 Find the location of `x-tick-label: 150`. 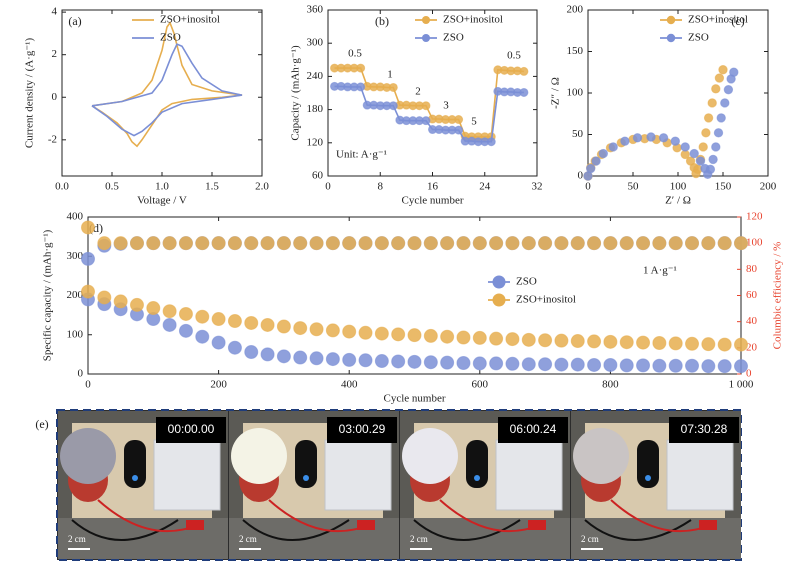

x-tick-label: 150 is located at coordinates (723, 187).